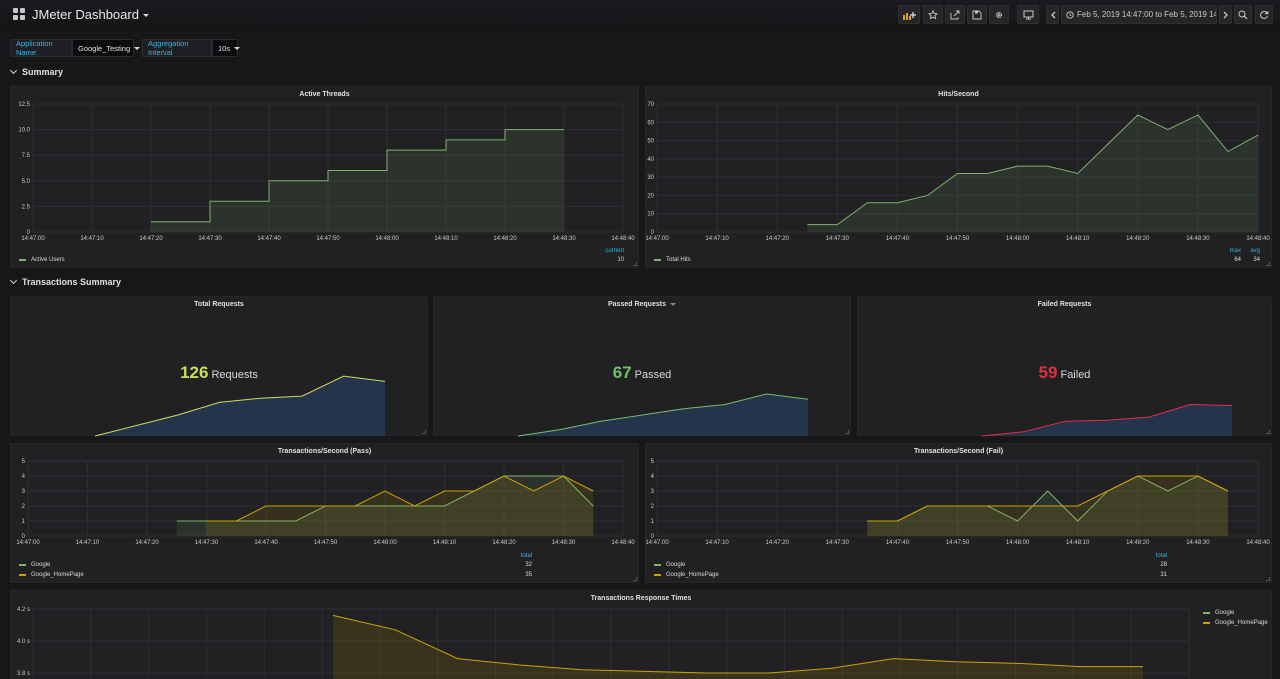  I want to click on panel-title: Active Threads, so click(324, 94).